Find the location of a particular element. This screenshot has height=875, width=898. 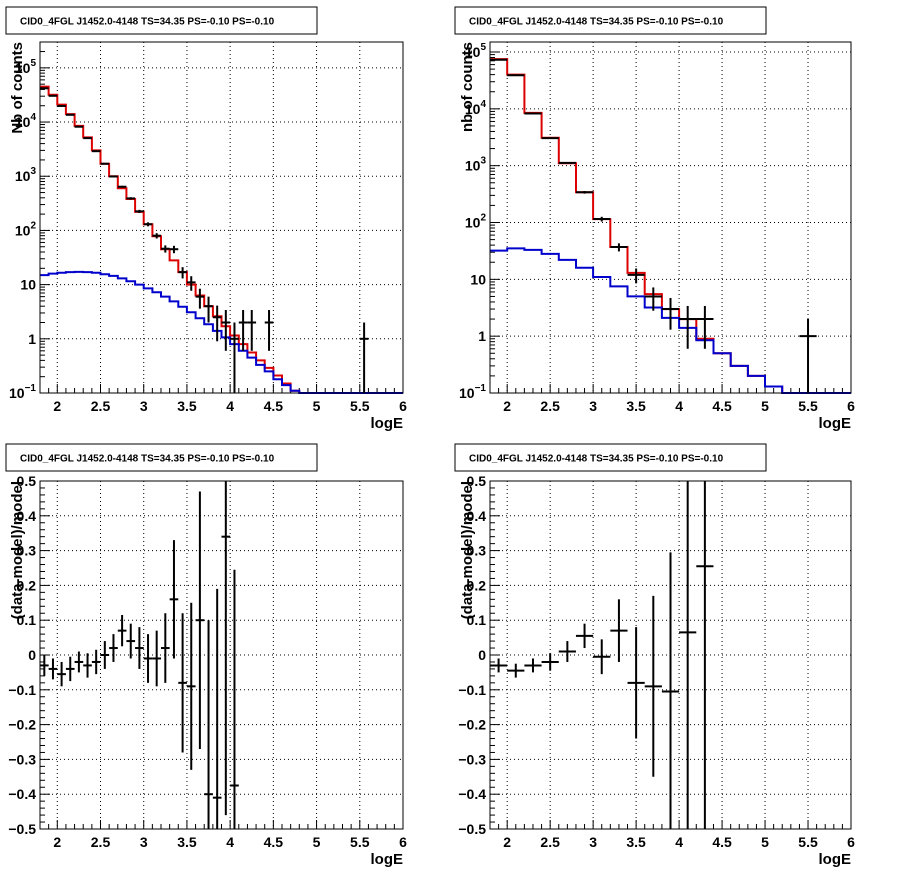

x-tick-label: 3 is located at coordinates (593, 406).